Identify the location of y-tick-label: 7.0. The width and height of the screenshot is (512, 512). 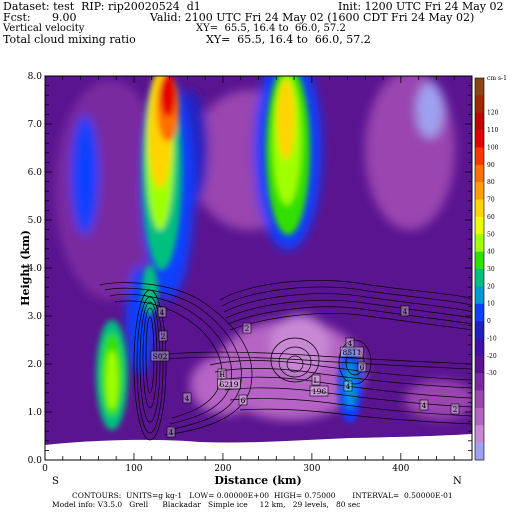
(35, 125).